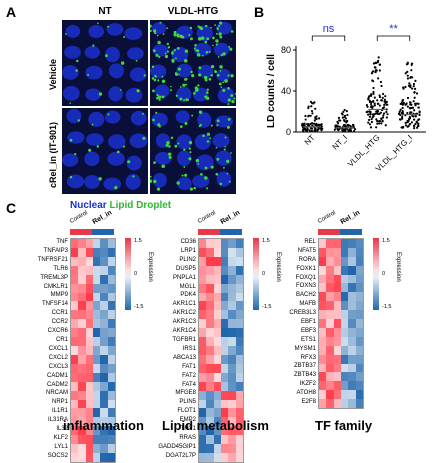 The image size is (440, 463). I want to click on micrograph-nt-crel, so click(105, 151).